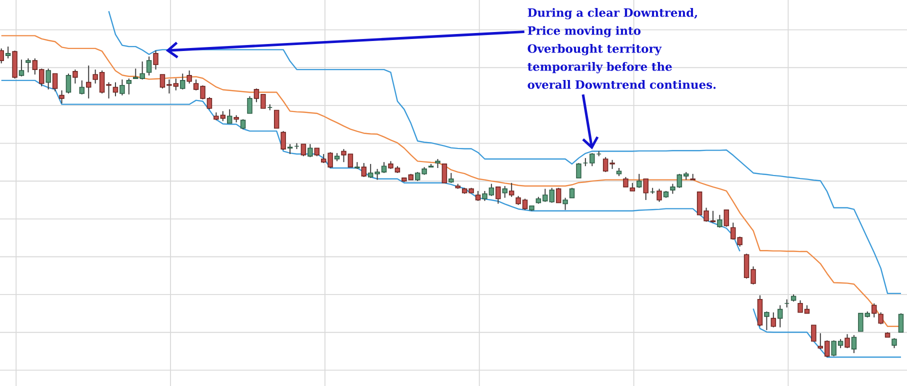  What do you see at coordinates (622, 48) in the screenshot?
I see `annotation: During a clear Downtrend, Price moving into Overbought territory temporarily before the overall Downtrend continues.` at bounding box center [622, 48].